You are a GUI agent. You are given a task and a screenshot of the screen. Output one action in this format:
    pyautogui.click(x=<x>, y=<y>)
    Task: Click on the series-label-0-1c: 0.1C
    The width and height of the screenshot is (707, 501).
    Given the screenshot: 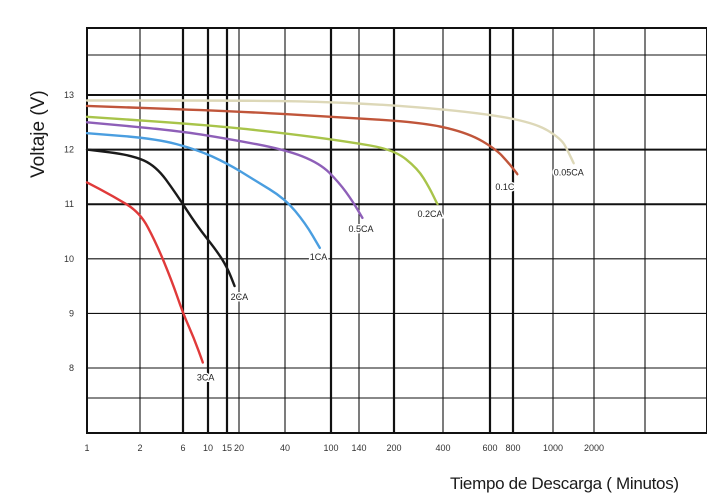 What is the action you would take?
    pyautogui.click(x=505, y=187)
    